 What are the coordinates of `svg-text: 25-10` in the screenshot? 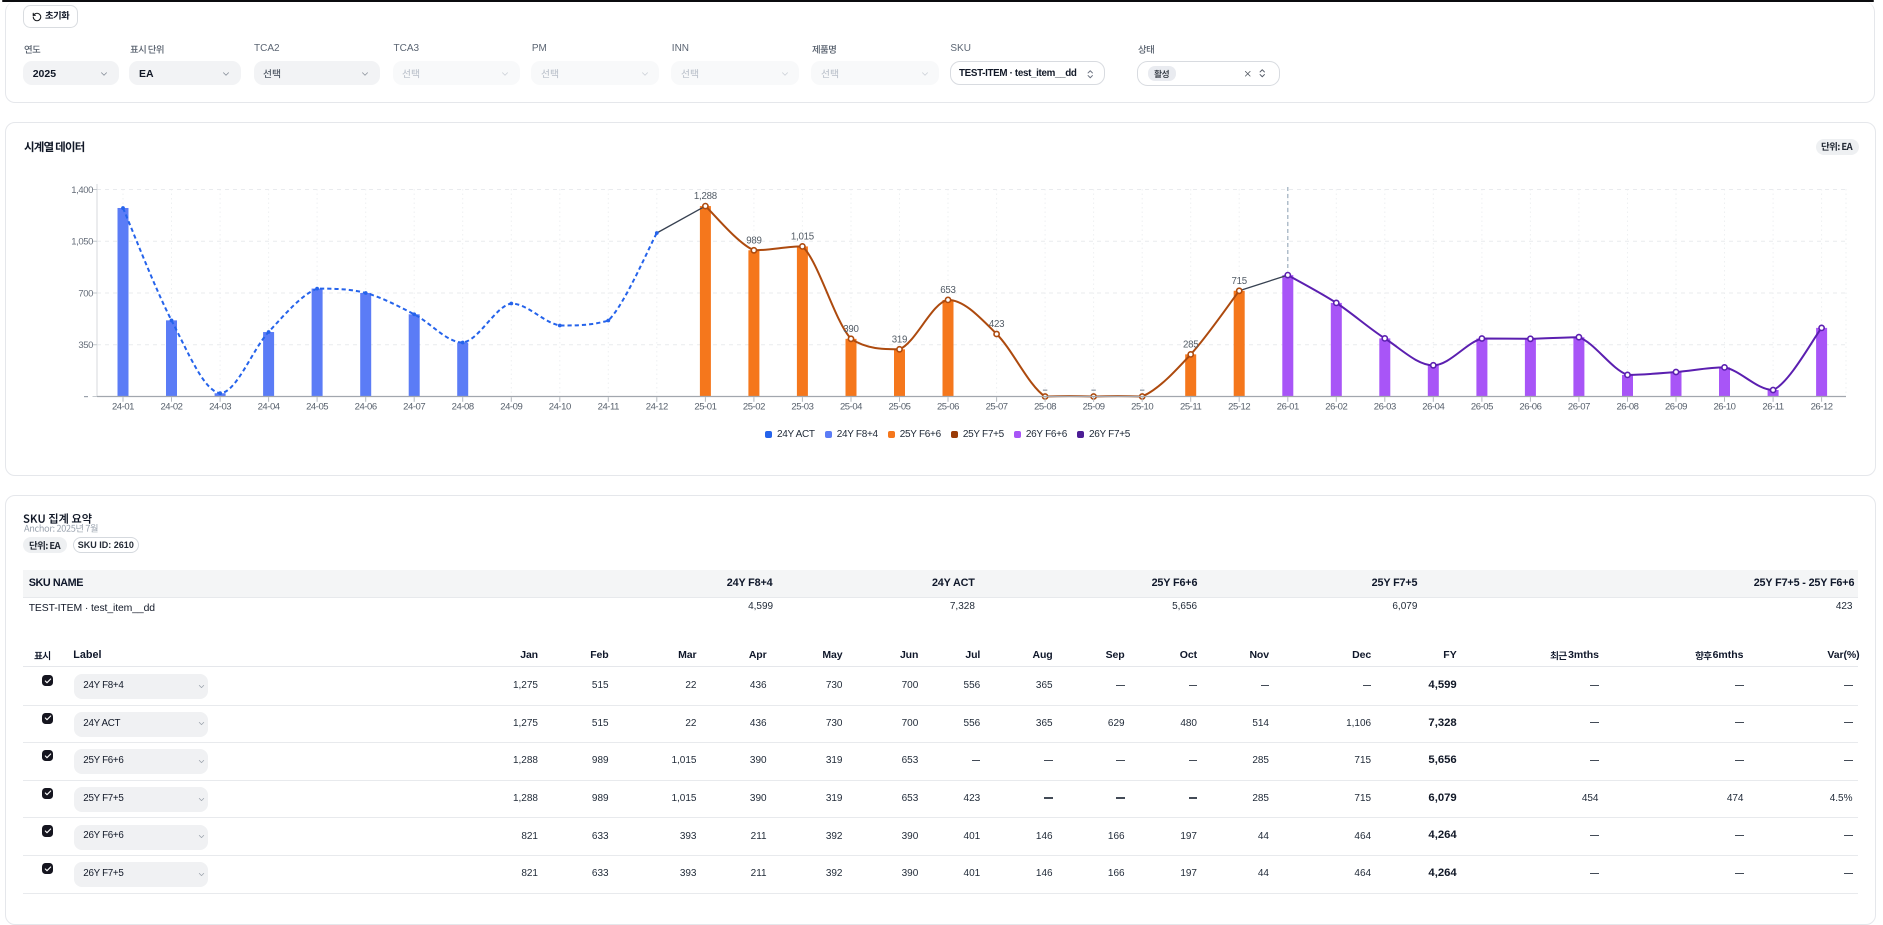 It's located at (1142, 407).